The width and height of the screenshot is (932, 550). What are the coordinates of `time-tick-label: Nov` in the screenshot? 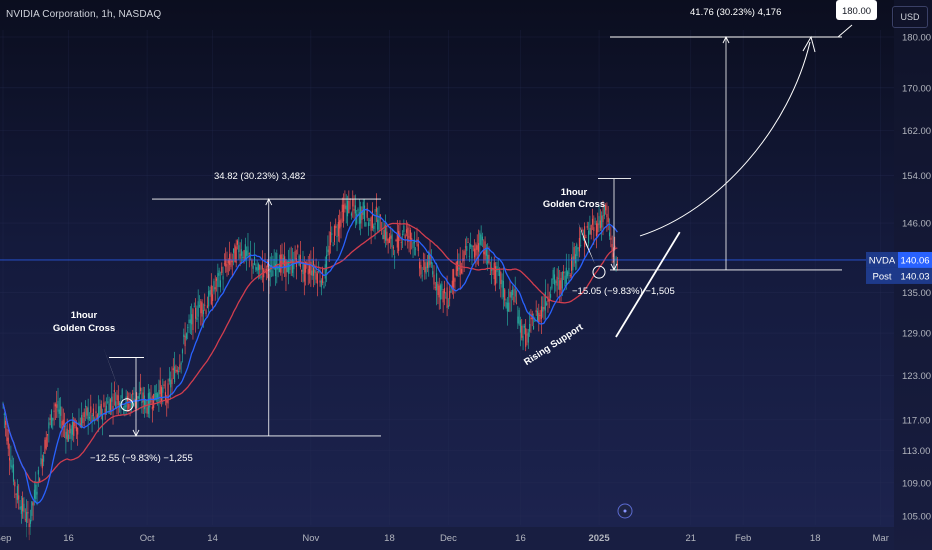 It's located at (310, 538).